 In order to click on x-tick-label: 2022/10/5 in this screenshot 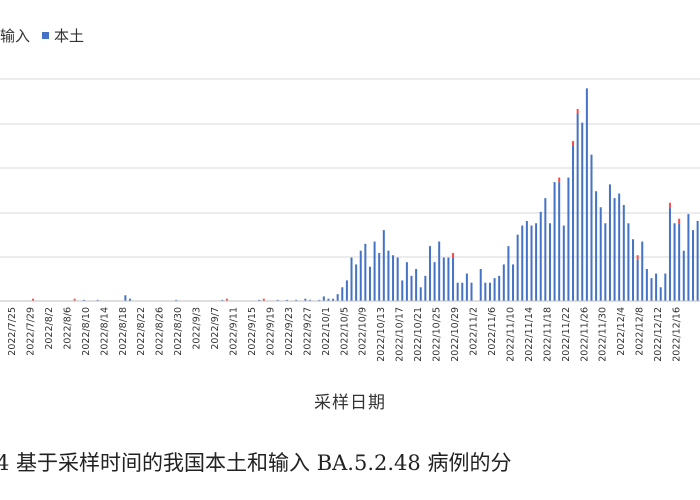, I will do `click(344, 331)`.